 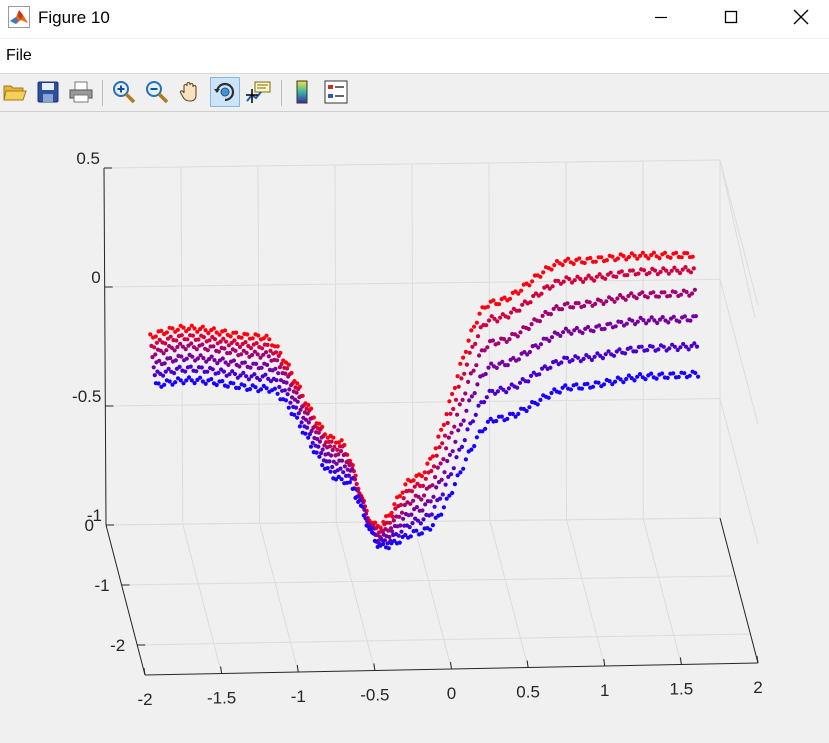 I want to click on rotate-3d-button, so click(x=225, y=92).